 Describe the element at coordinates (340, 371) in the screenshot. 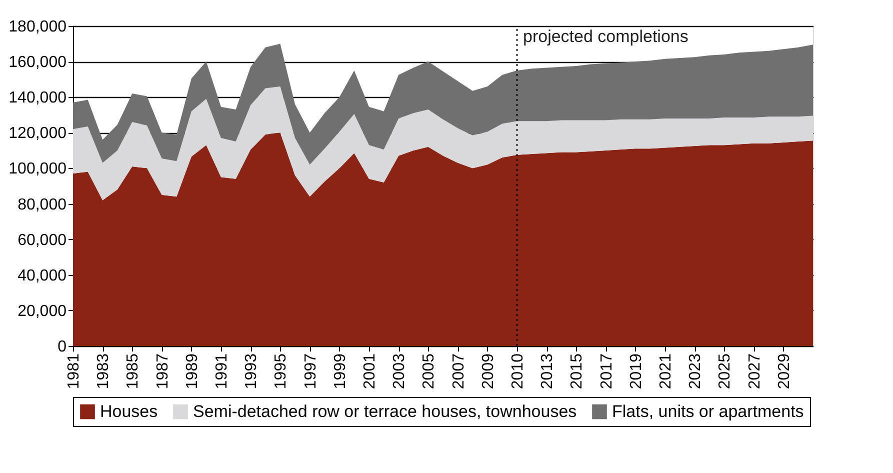

I see `x-tick-label: 1999` at that location.